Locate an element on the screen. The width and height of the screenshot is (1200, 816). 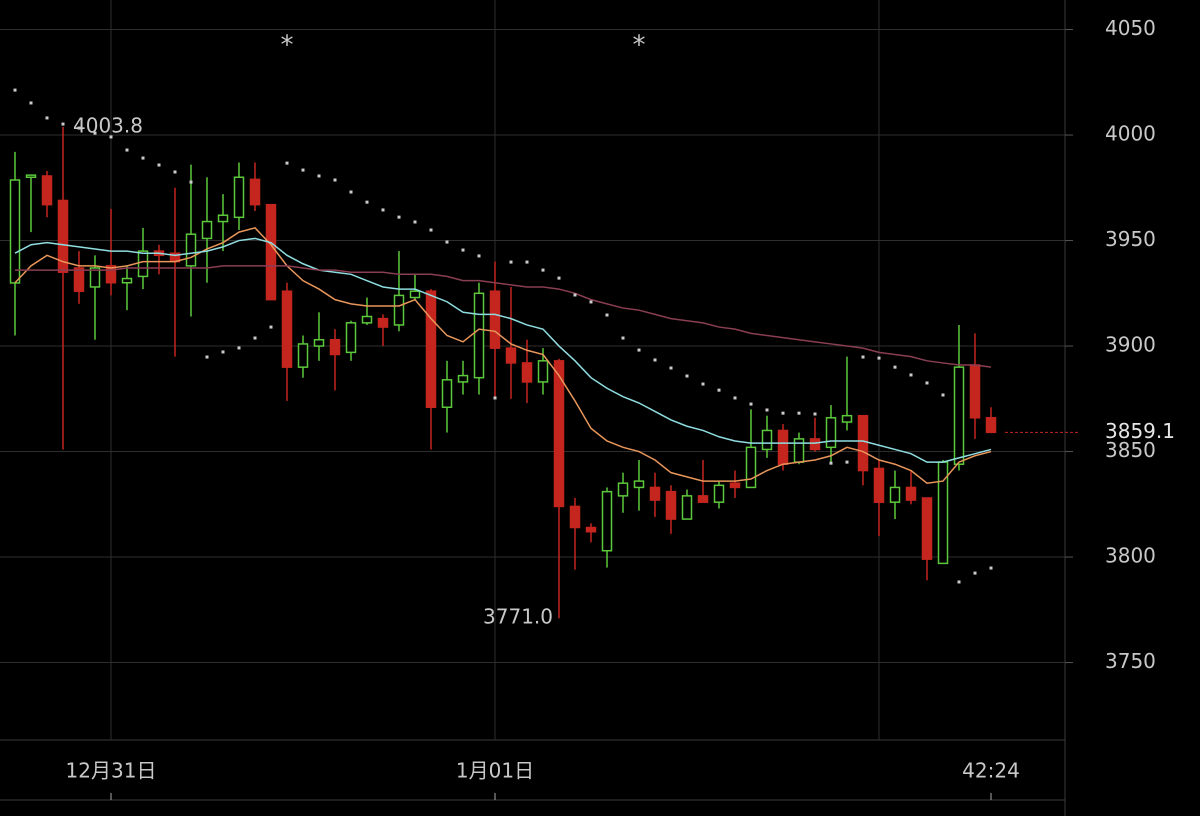
y-tick-label: 4050 is located at coordinates (1130, 28).